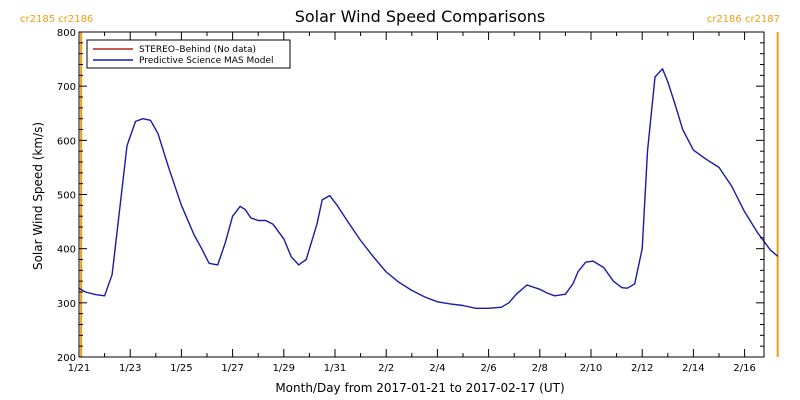 The image size is (800, 400). What do you see at coordinates (744, 368) in the screenshot?
I see `x-tick-label: 2/16` at bounding box center [744, 368].